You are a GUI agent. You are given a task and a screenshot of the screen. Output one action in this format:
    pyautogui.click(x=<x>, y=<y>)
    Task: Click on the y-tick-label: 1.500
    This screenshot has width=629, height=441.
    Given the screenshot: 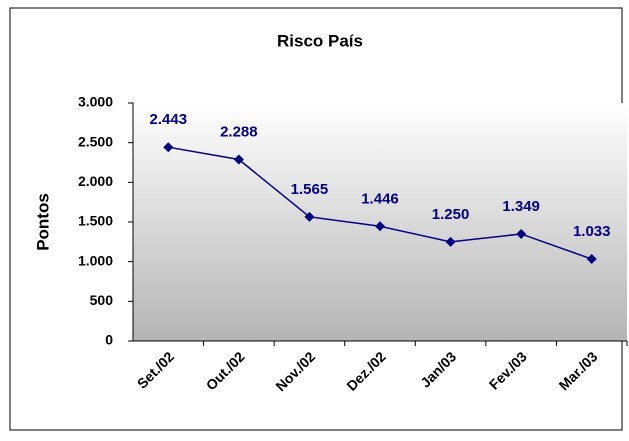 What is the action you would take?
    pyautogui.click(x=95, y=221)
    